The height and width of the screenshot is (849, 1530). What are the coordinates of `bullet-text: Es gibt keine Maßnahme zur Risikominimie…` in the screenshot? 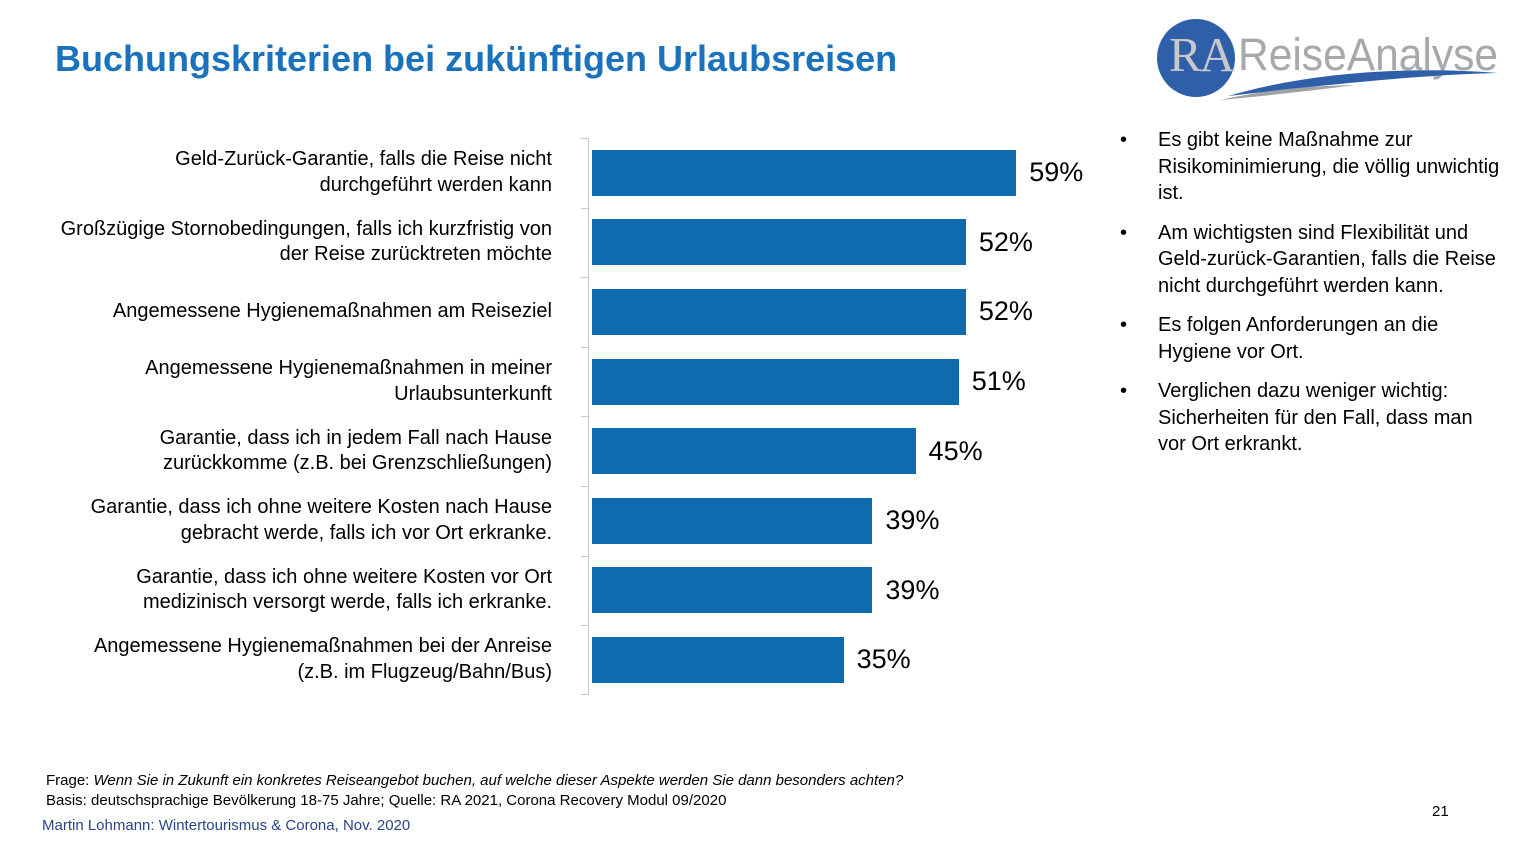 It's located at (1329, 166).